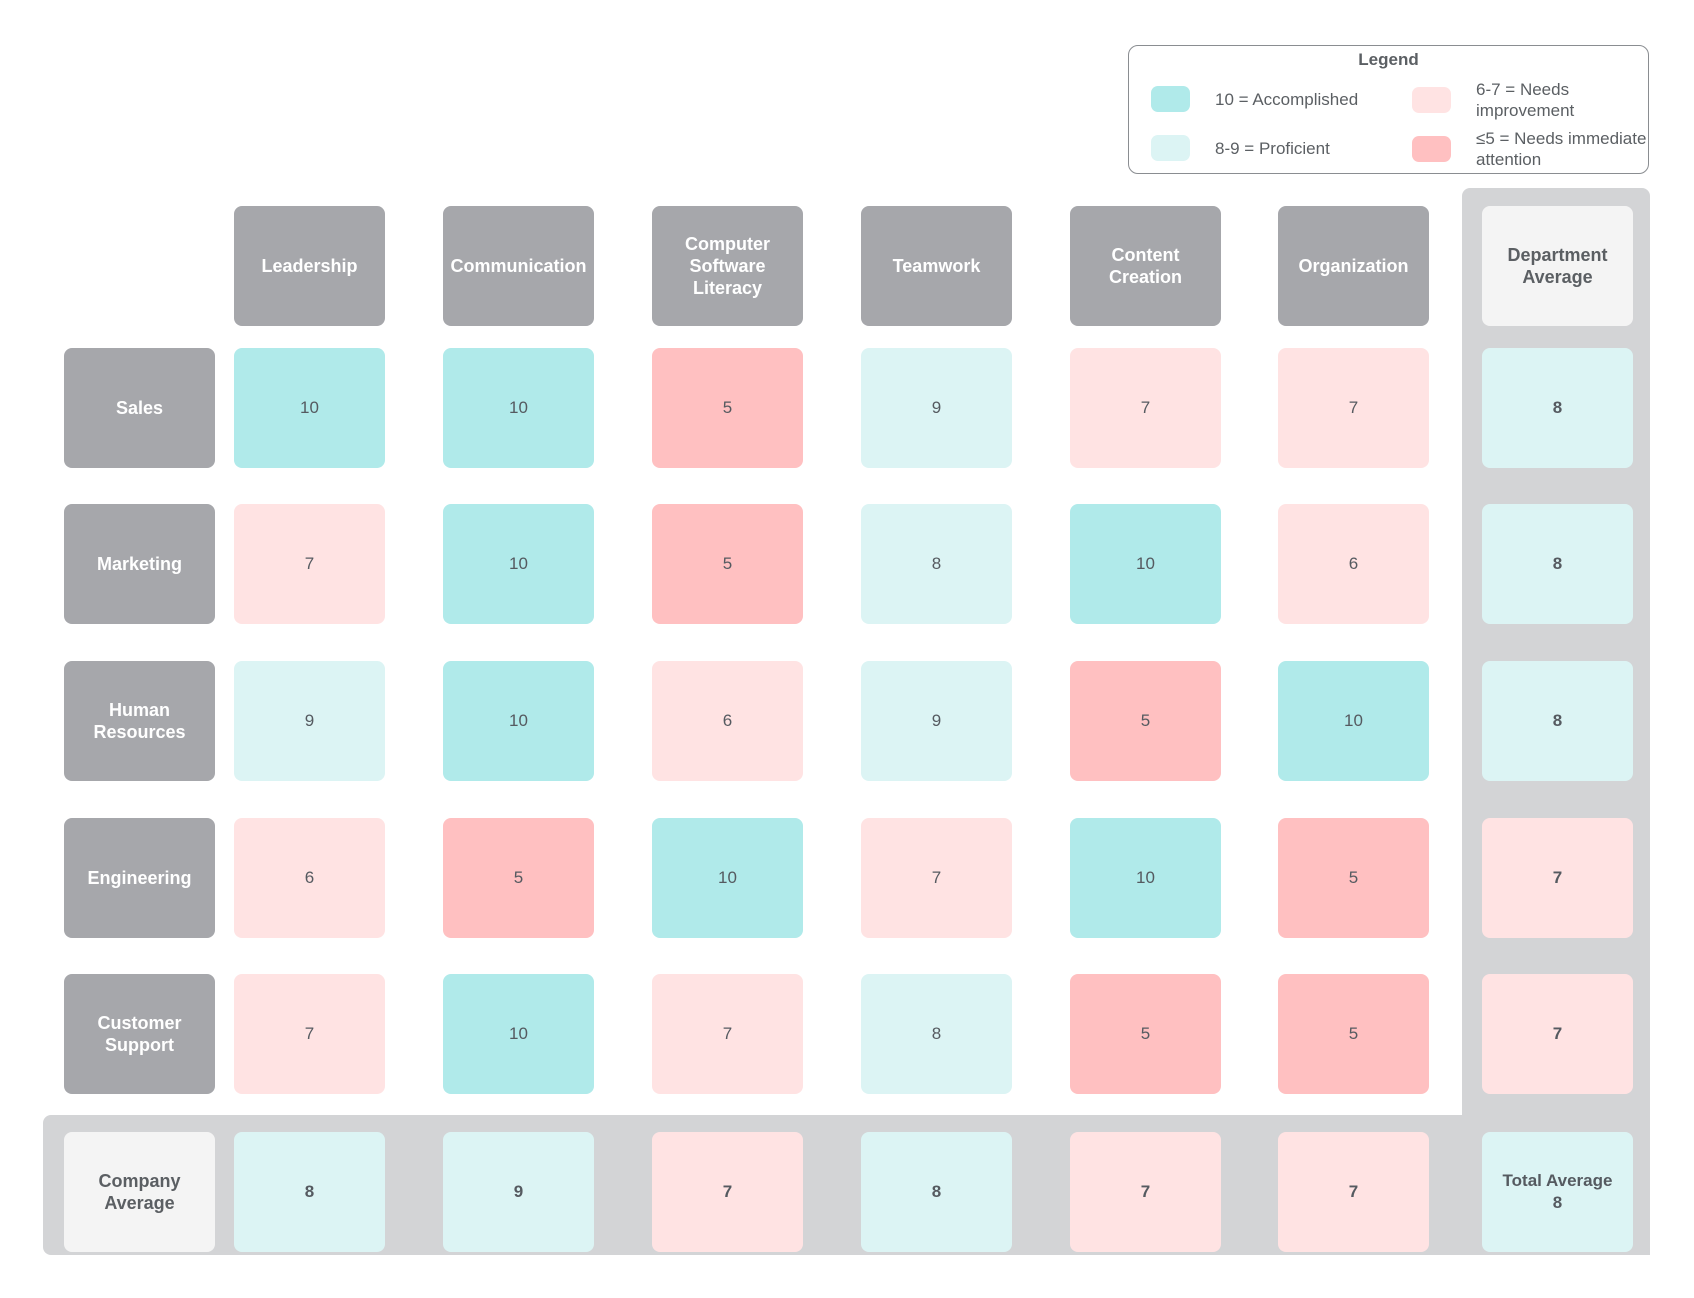 The height and width of the screenshot is (1298, 1694). What do you see at coordinates (1557, 266) in the screenshot?
I see `department-average-header: Department Average` at bounding box center [1557, 266].